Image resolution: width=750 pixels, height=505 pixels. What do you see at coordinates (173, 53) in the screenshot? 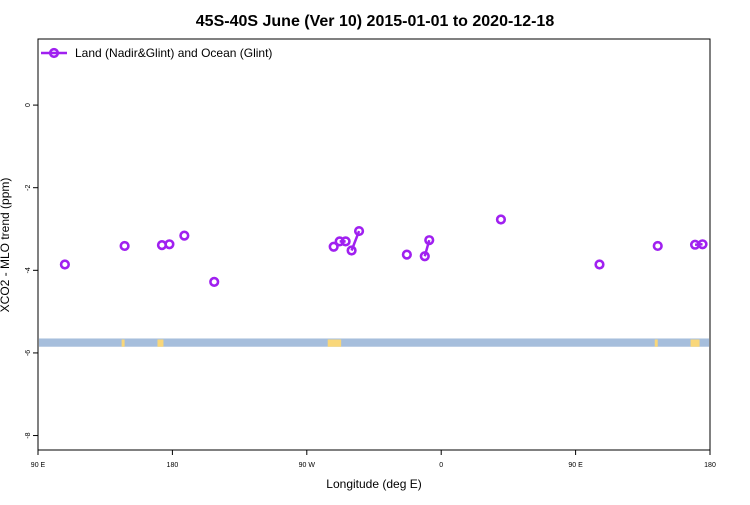
I see `legend-entry: Land (Nadir&Glint) and Ocean (Glint)` at bounding box center [173, 53].